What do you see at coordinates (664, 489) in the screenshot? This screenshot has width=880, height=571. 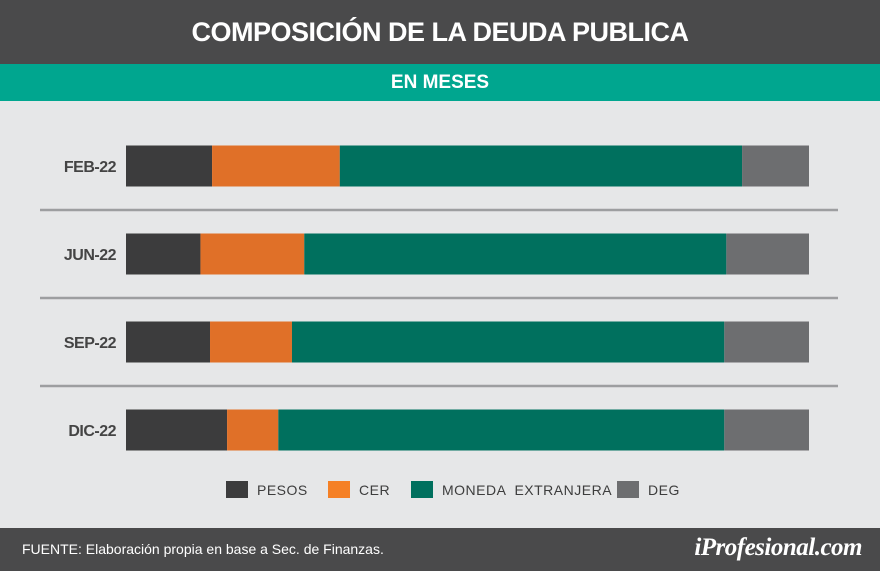 I see `legend-label: DEG` at bounding box center [664, 489].